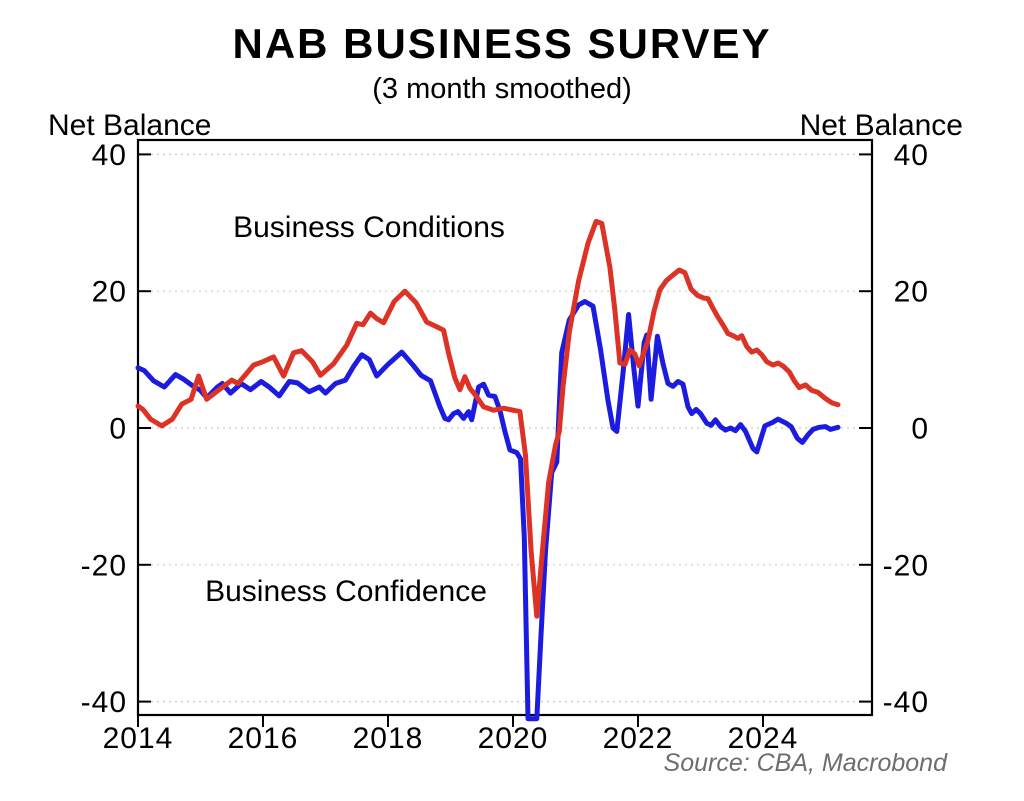 The width and height of the screenshot is (1024, 801). What do you see at coordinates (906, 565) in the screenshot?
I see `y-axis-tick-label-right: -20` at bounding box center [906, 565].